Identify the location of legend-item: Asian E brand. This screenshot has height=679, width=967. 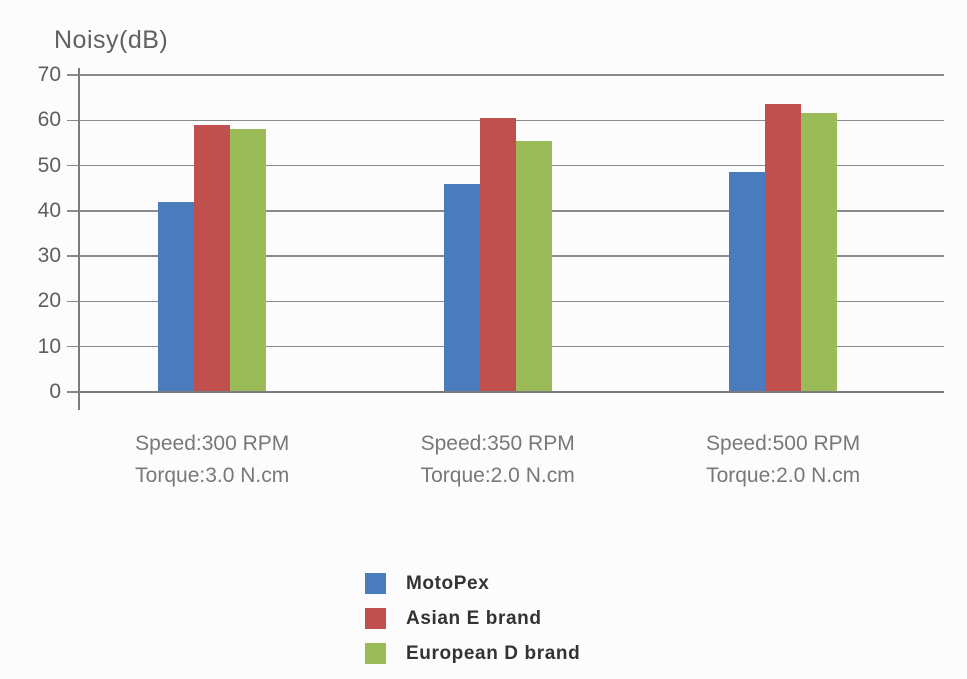
(472, 618).